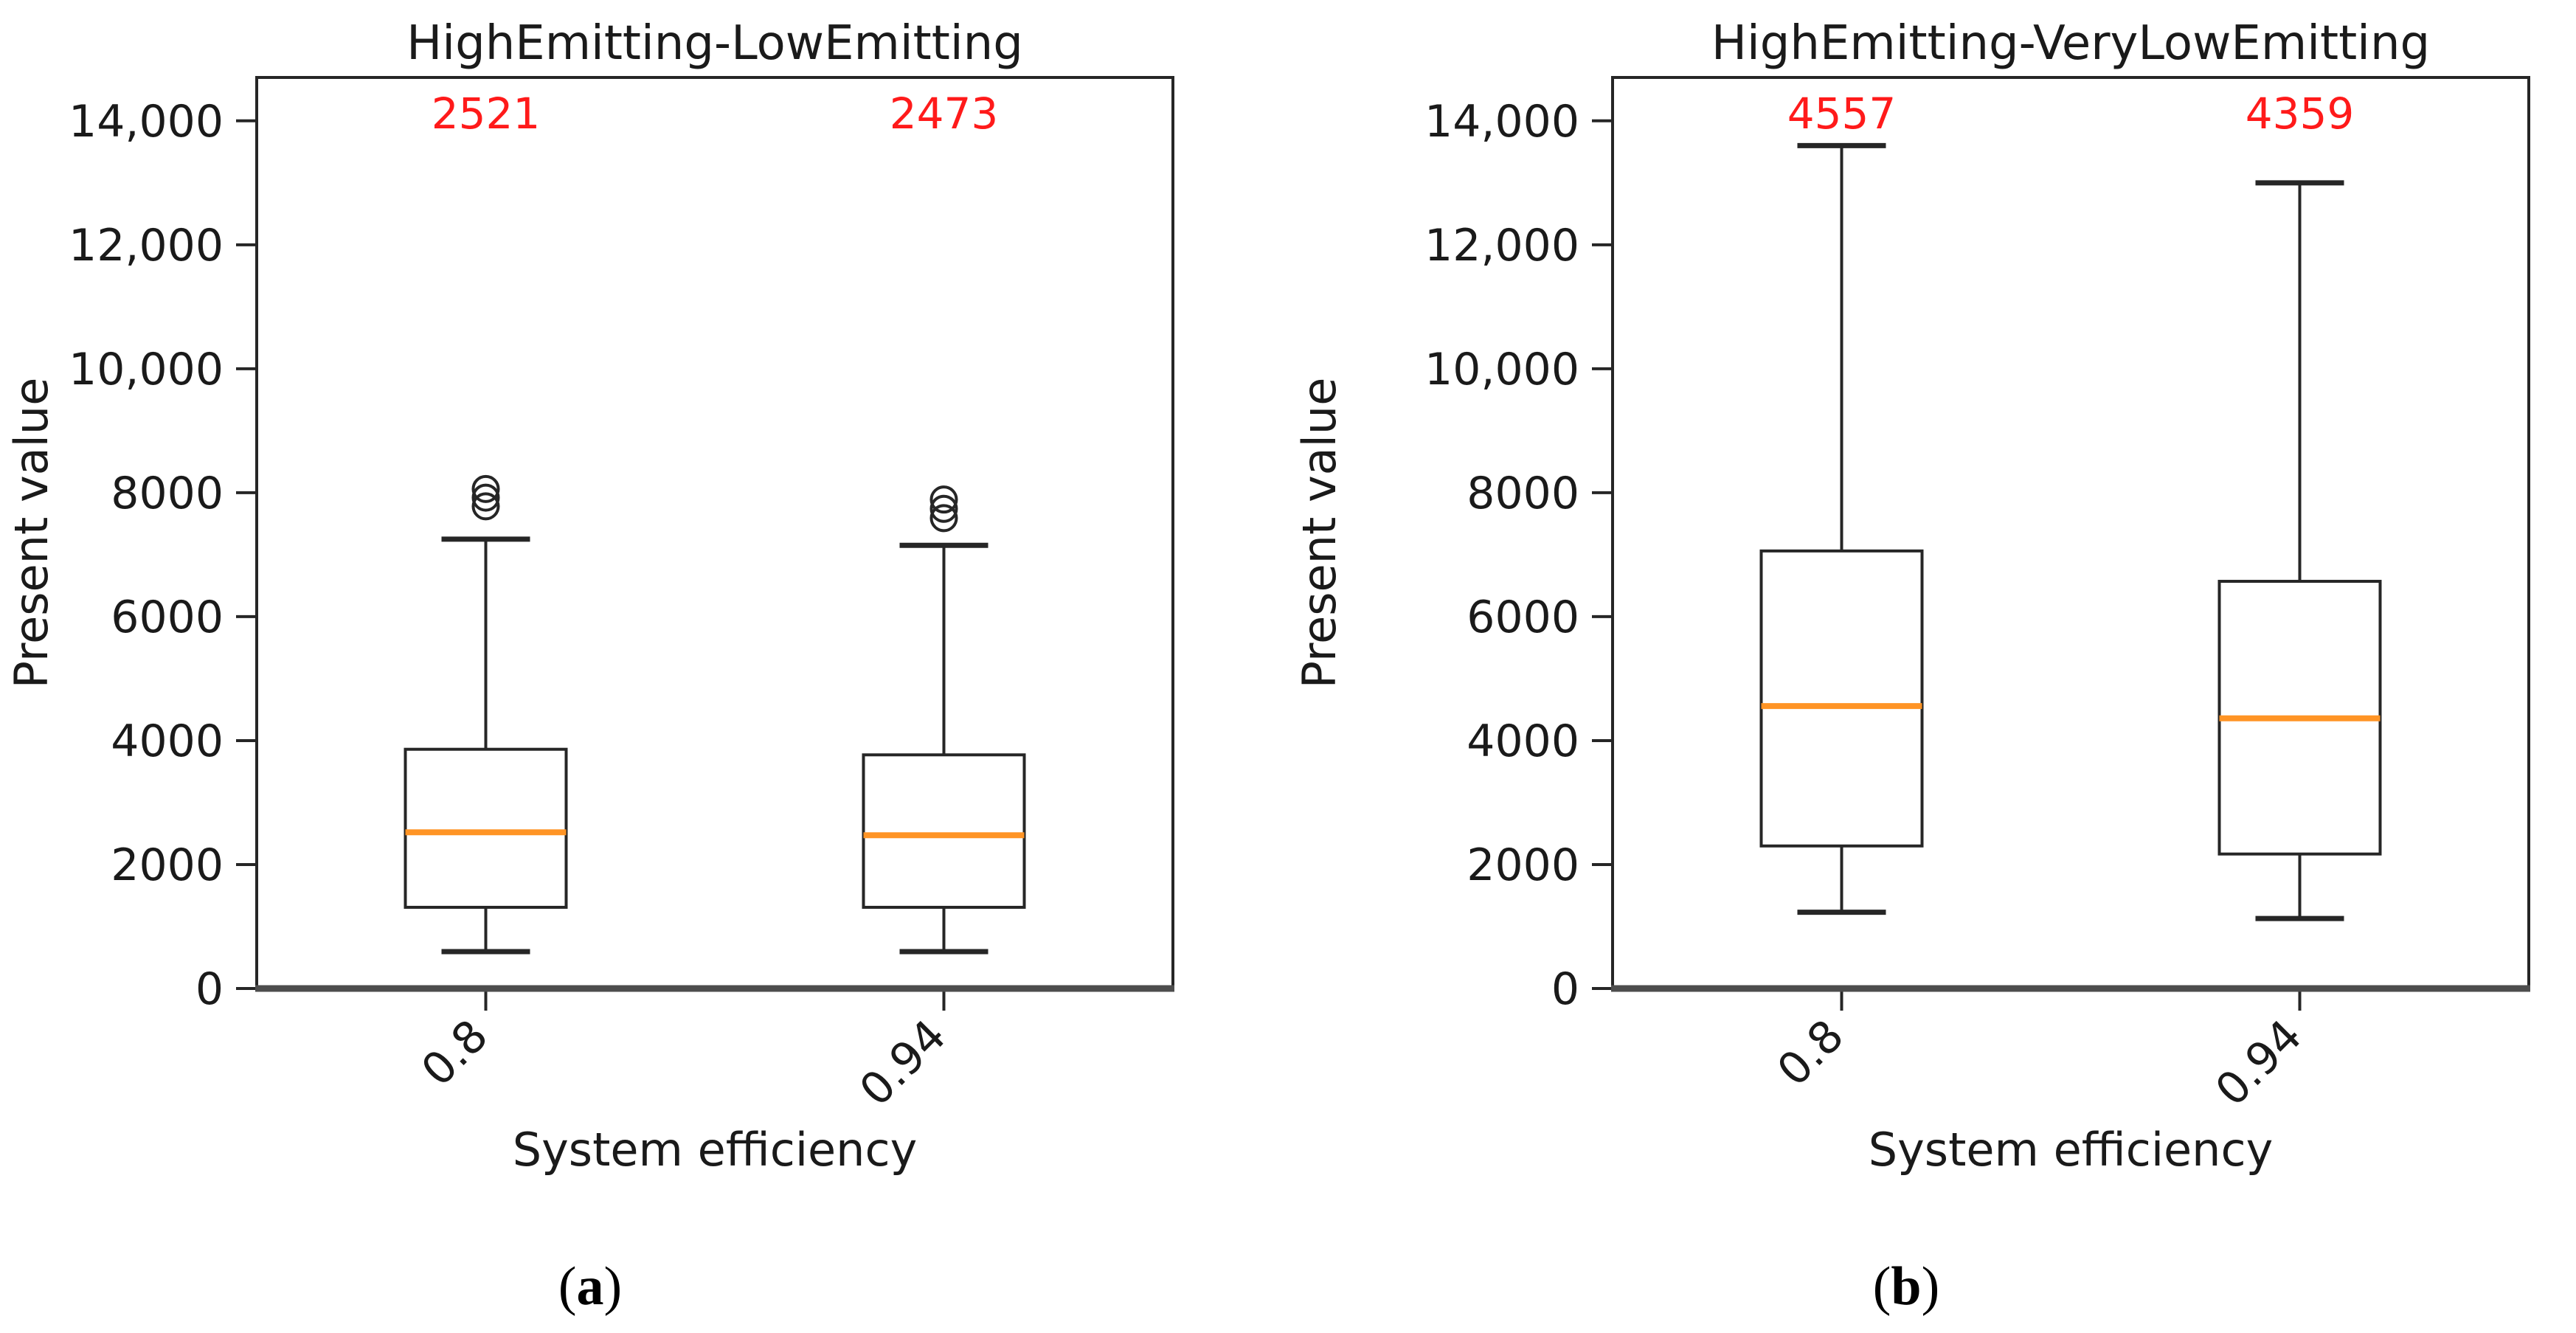 The image size is (2576, 1333). I want to click on chart-title: HighEmitting-VeryLowEmitting, so click(2070, 43).